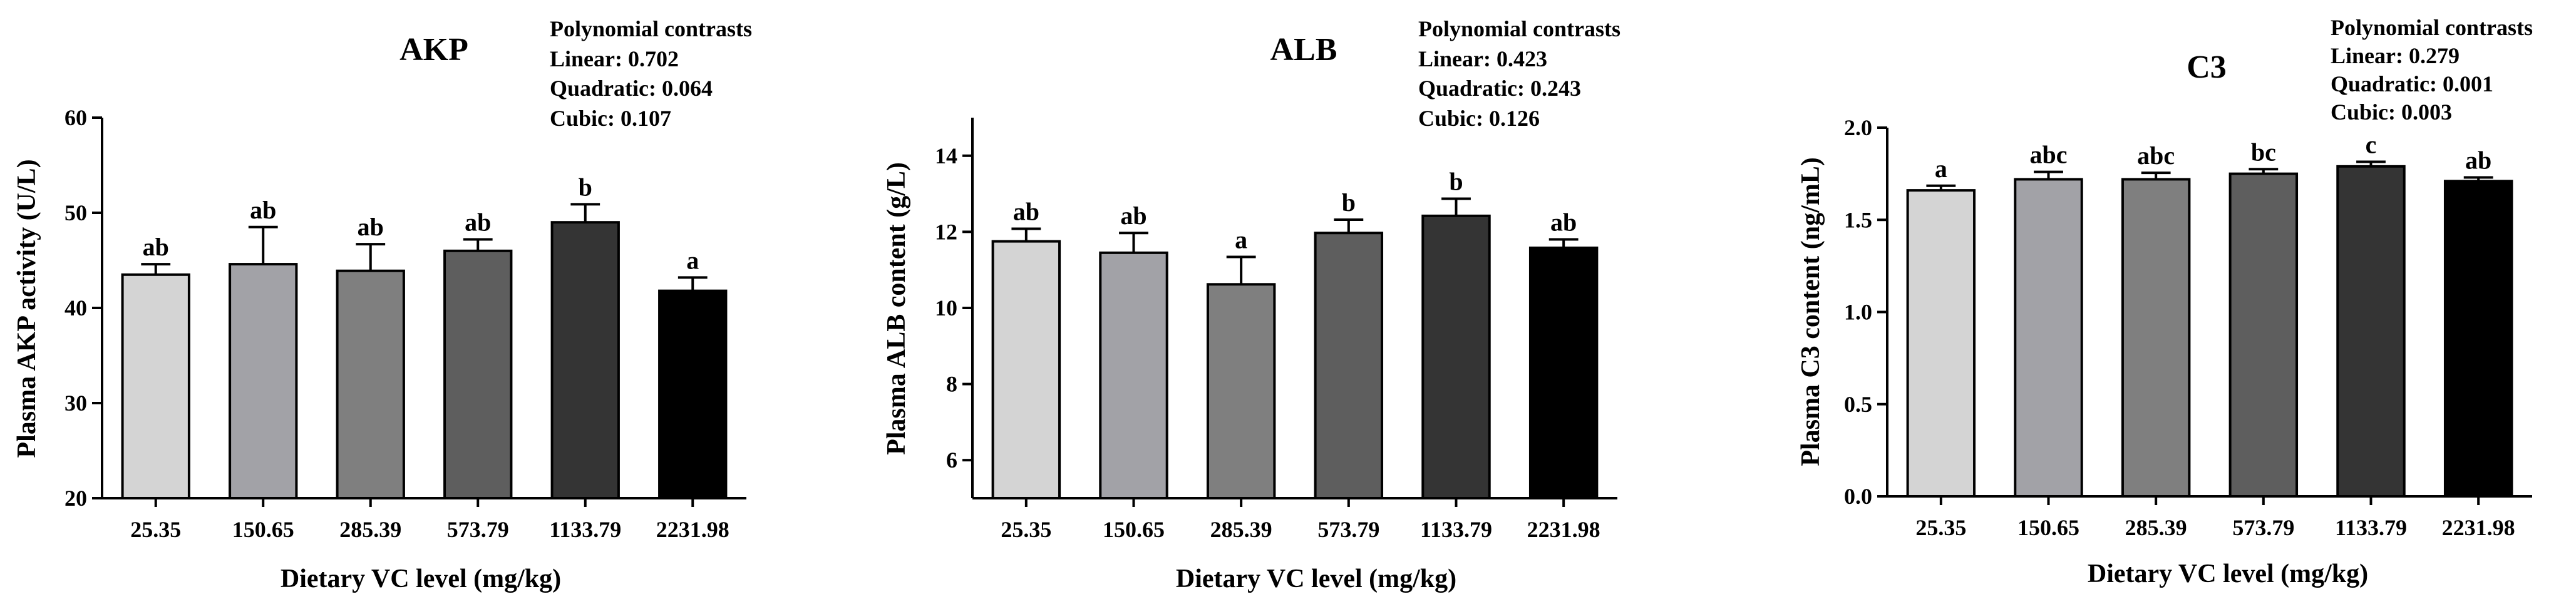  What do you see at coordinates (1858, 127) in the screenshot?
I see `y-tick-label: 2.0` at bounding box center [1858, 127].